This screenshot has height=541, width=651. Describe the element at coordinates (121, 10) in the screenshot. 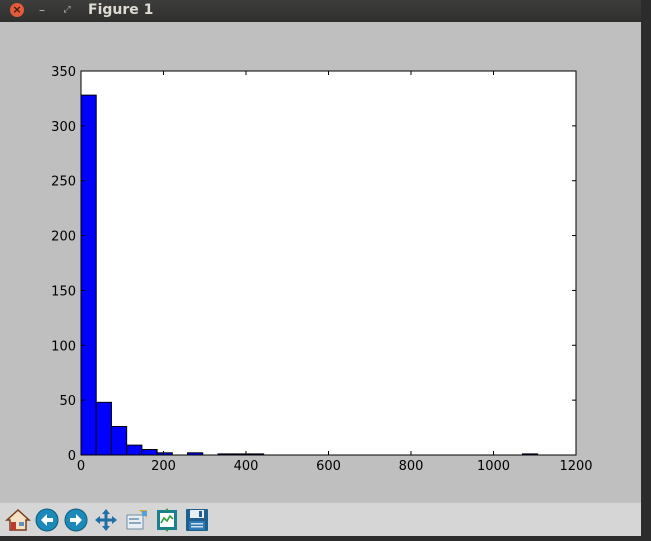

I see `window-title: Figure 1` at that location.